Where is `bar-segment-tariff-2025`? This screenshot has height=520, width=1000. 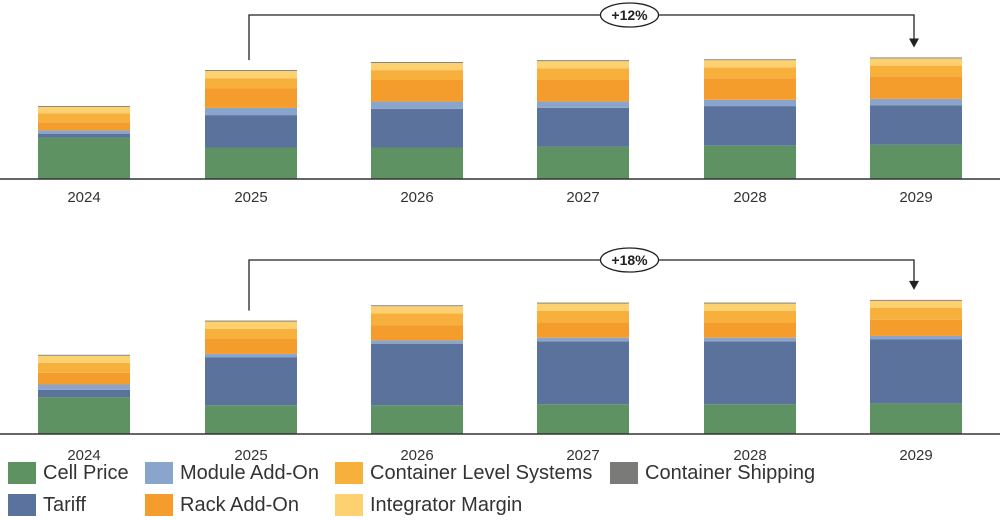
bar-segment-tariff-2025 is located at coordinates (251, 381).